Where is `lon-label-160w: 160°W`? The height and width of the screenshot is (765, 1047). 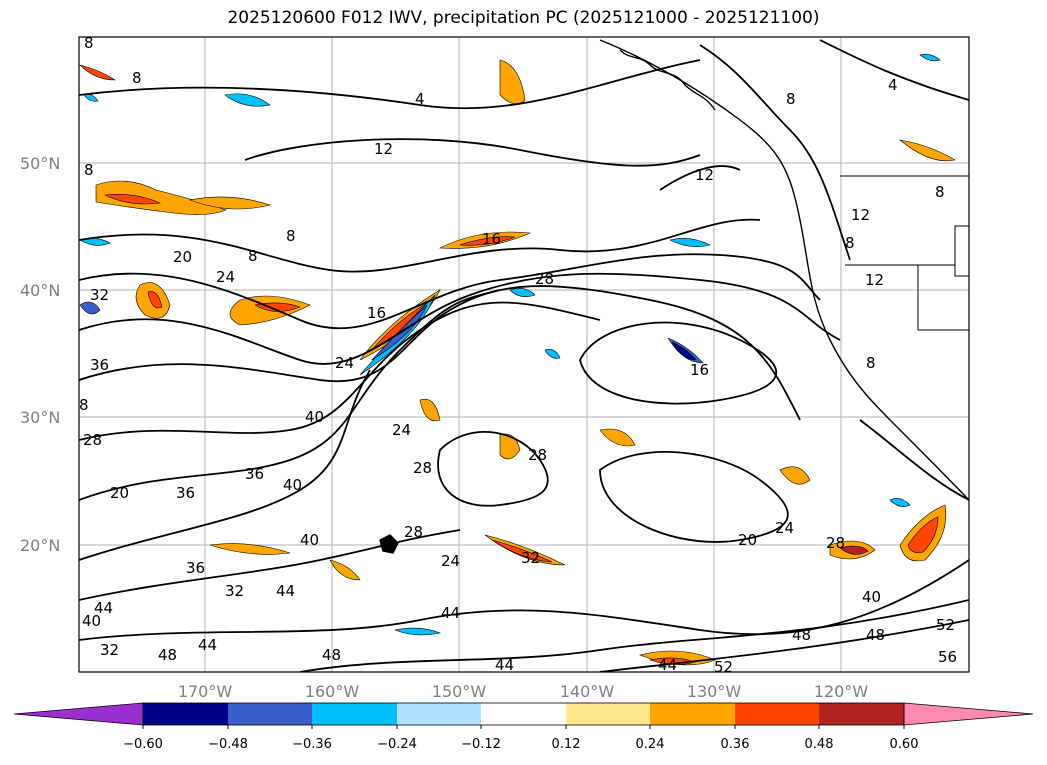 lon-label-160w: 160°W is located at coordinates (332, 691).